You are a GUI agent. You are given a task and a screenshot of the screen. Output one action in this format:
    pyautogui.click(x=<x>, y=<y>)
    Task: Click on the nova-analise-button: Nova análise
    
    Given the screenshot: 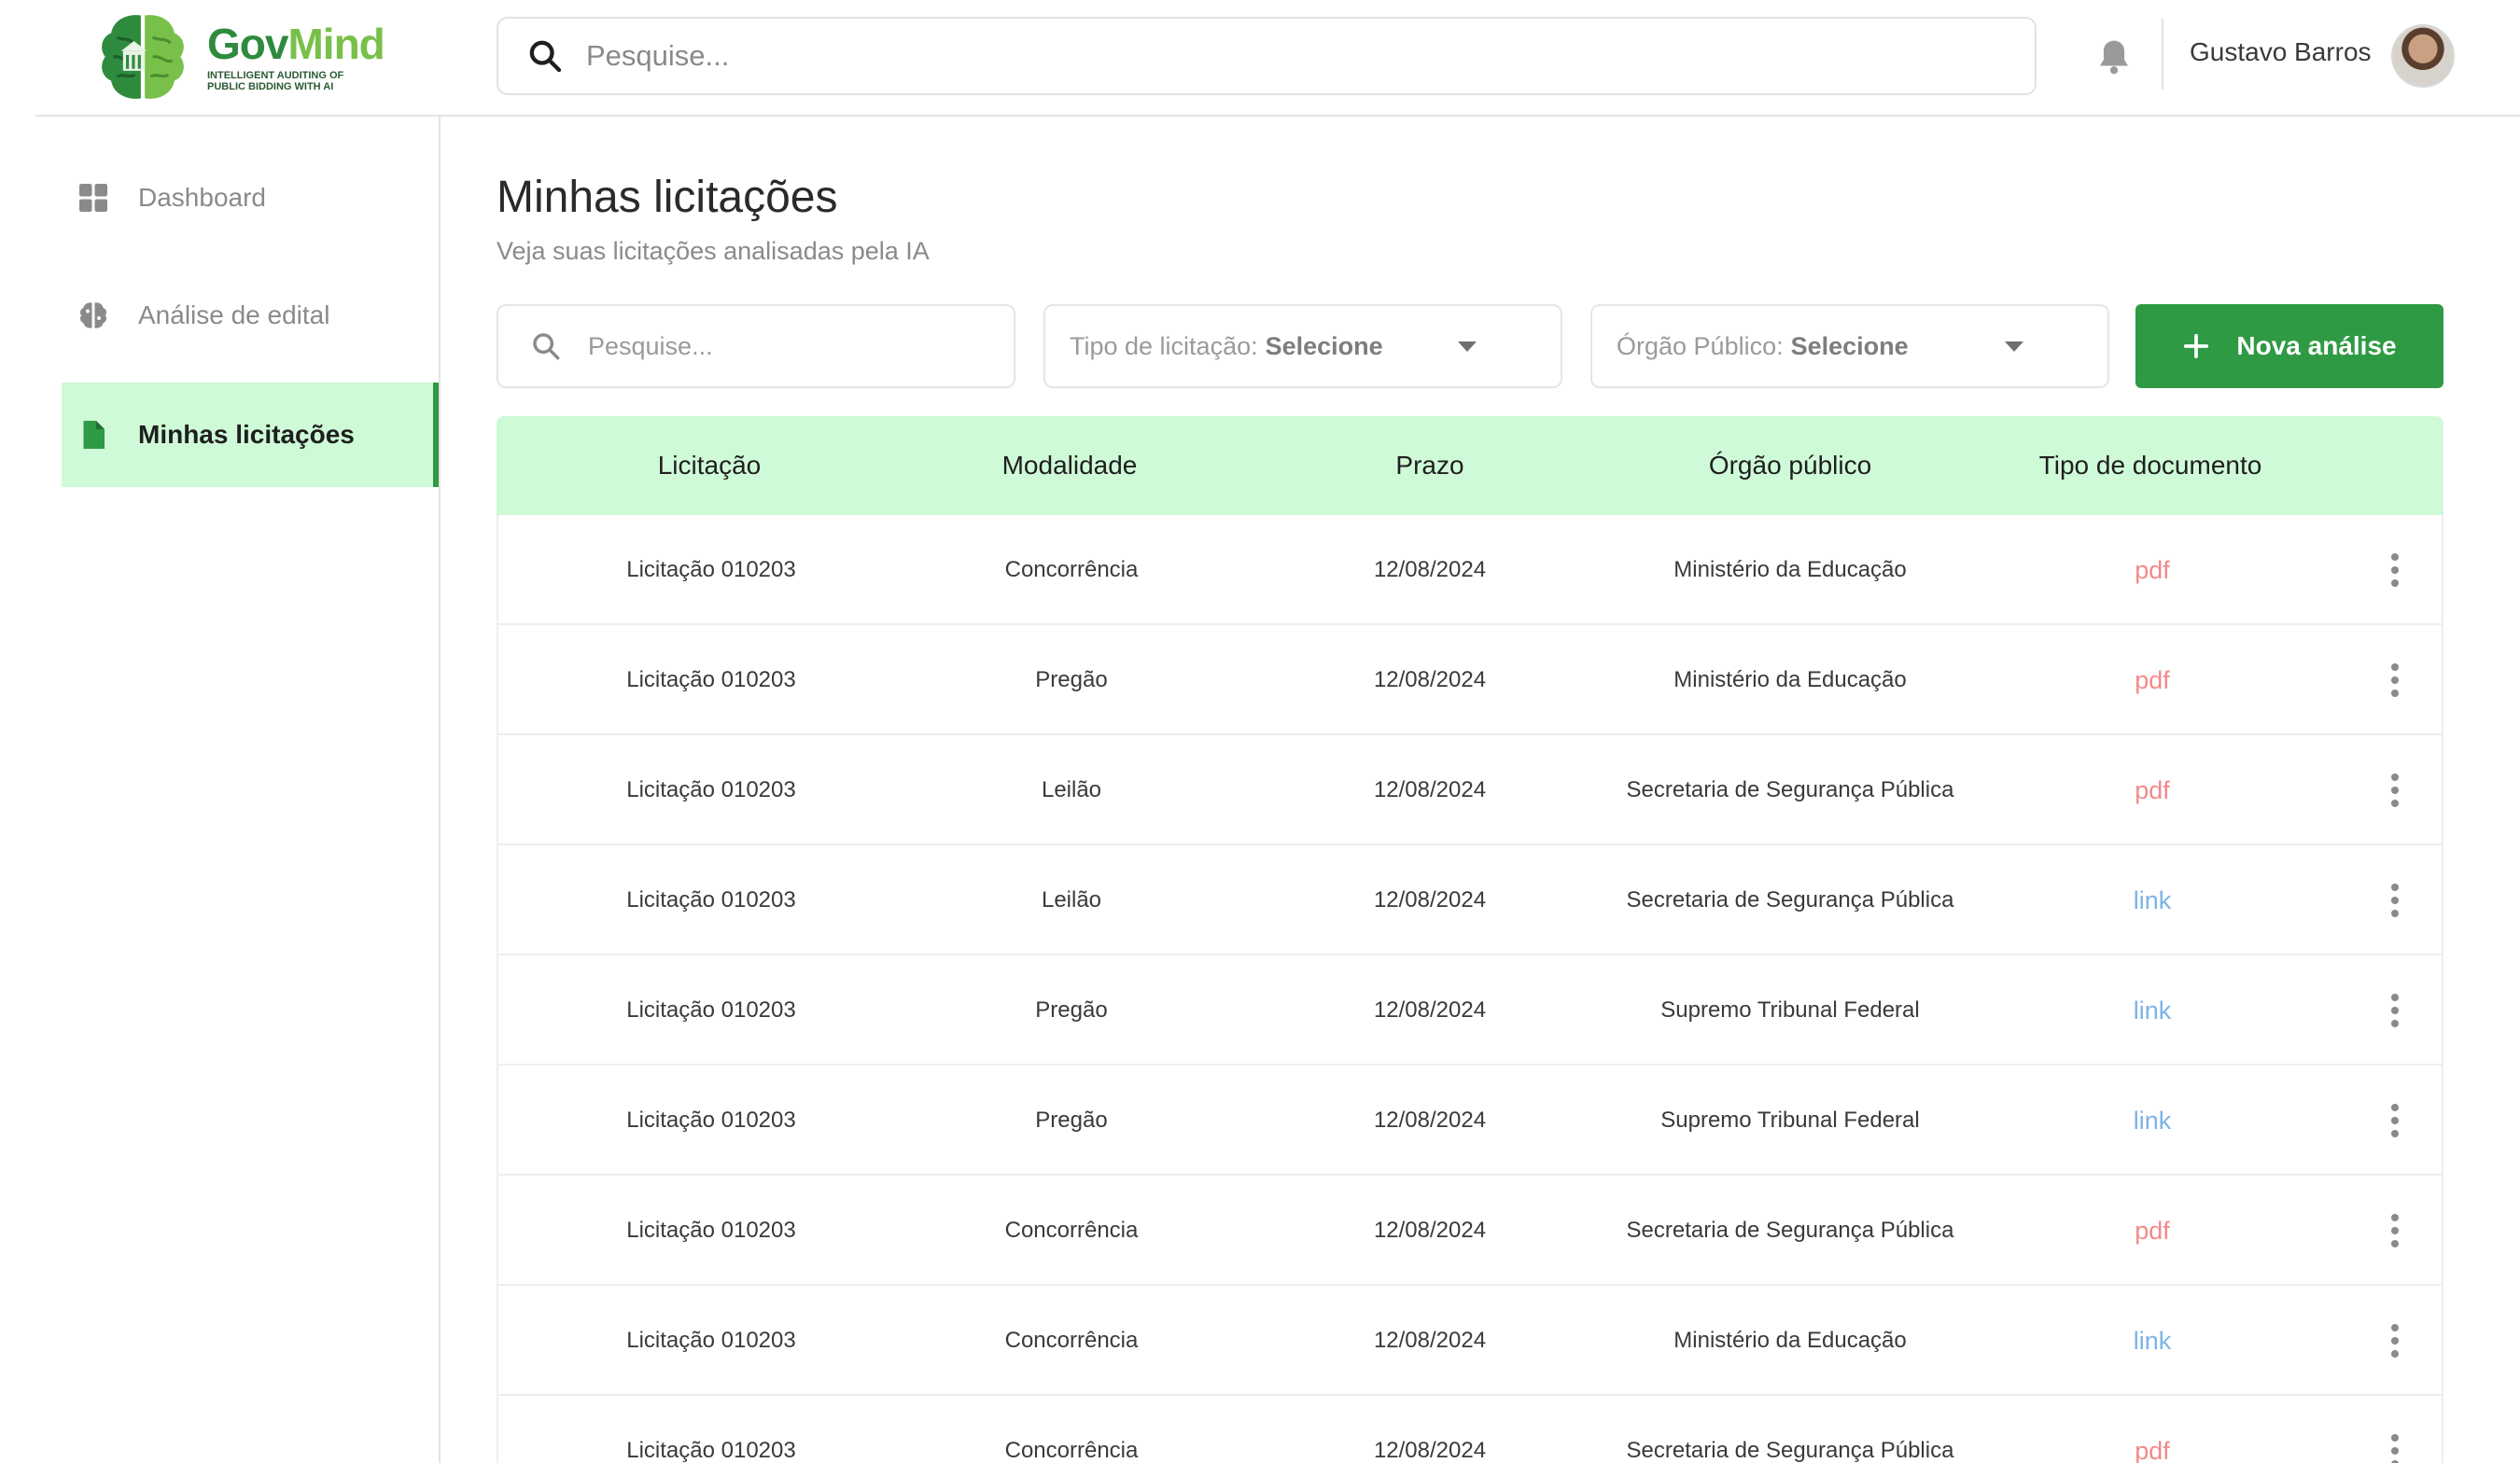 What is the action you would take?
    pyautogui.click(x=2289, y=346)
    